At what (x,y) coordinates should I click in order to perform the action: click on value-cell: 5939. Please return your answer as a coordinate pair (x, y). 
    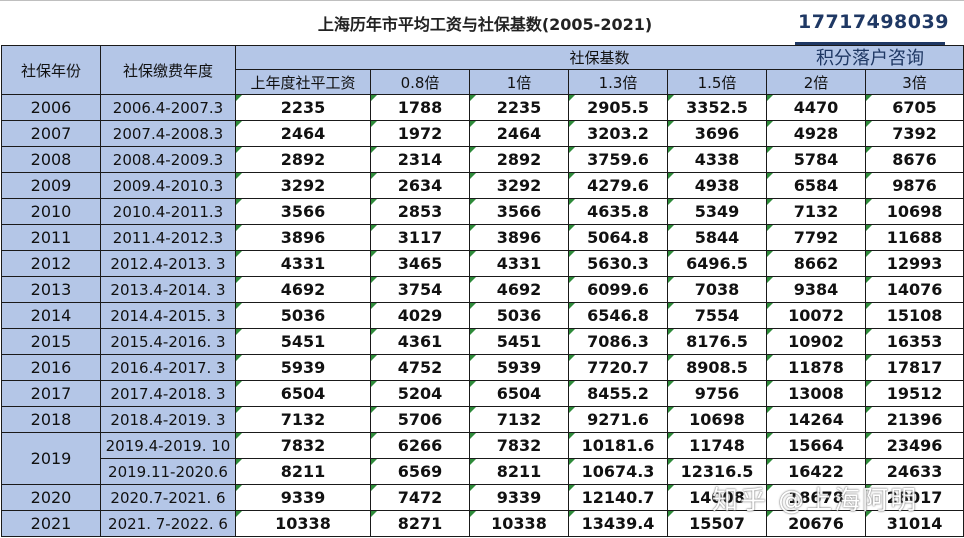
    Looking at the image, I should click on (519, 367).